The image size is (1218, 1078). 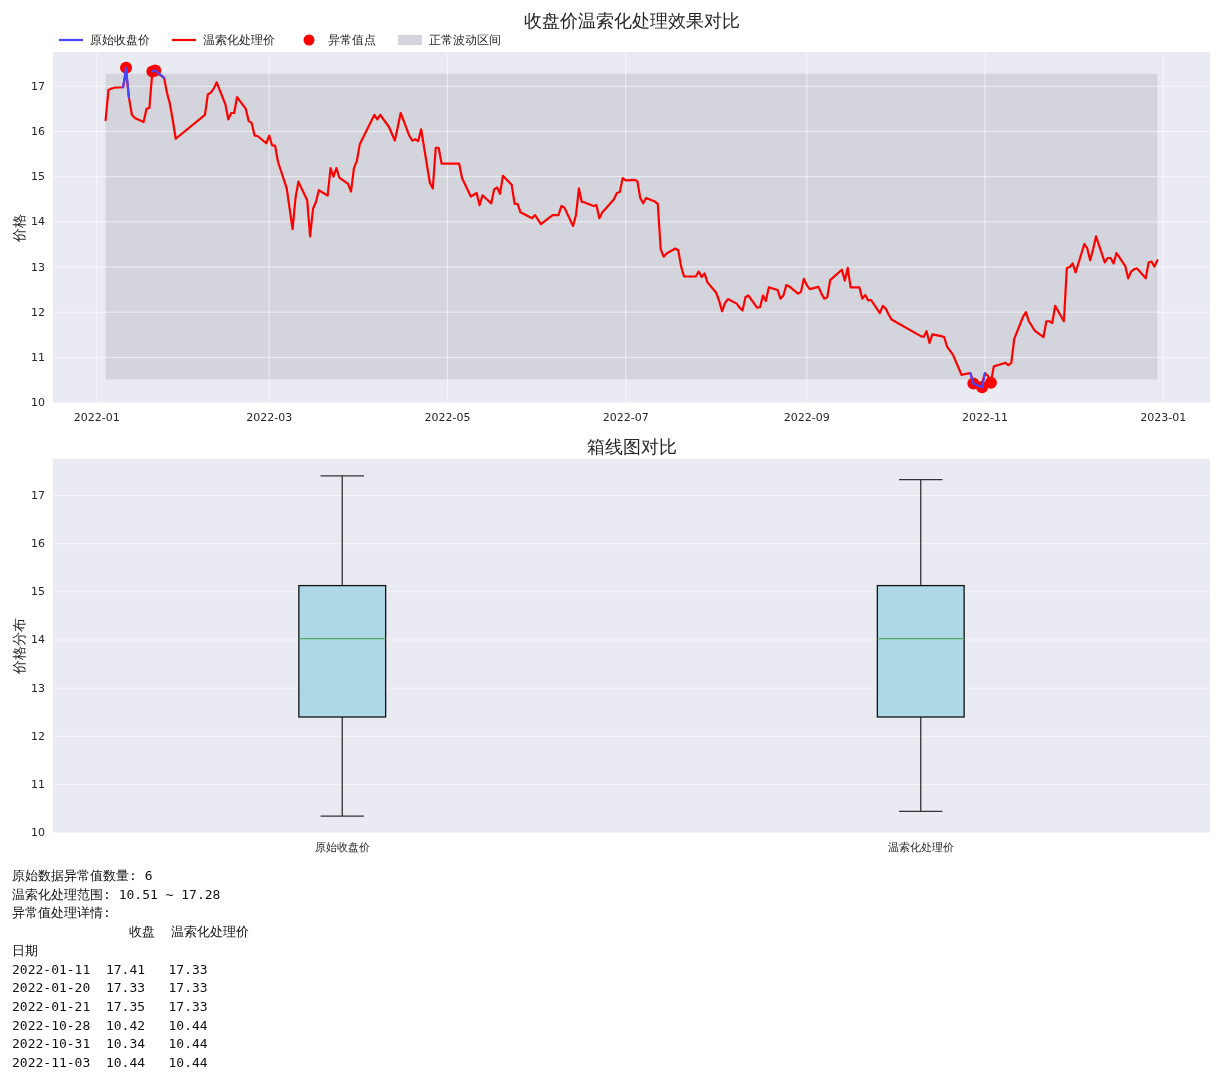 I want to click on text: 2022-01-20 17.33 17.33, so click(x=110, y=988).